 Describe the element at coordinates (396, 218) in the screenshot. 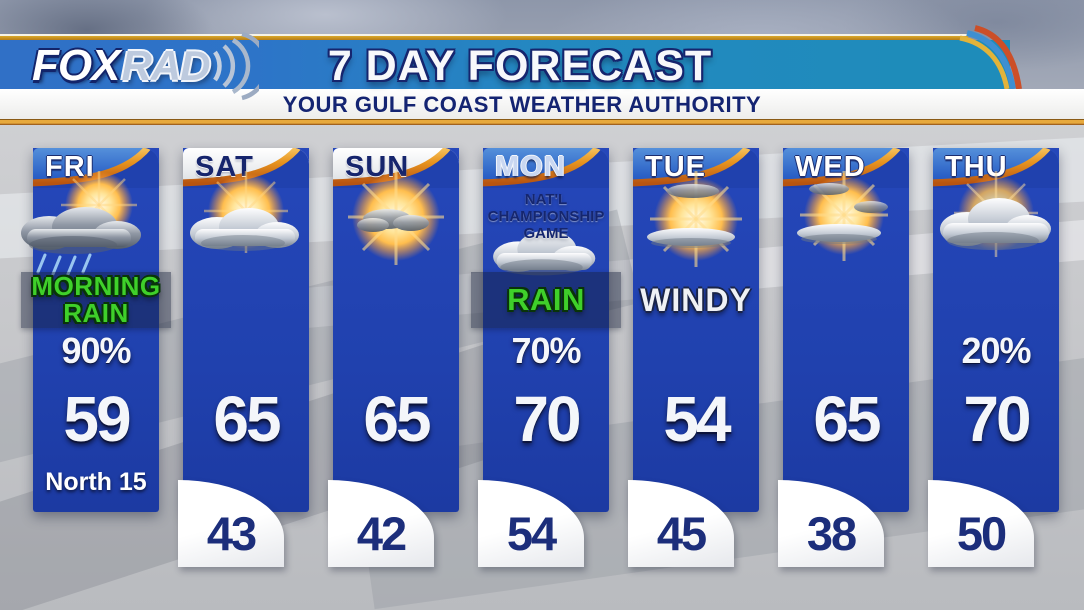

I see `mostly-sunny-small-cloud-icon` at that location.